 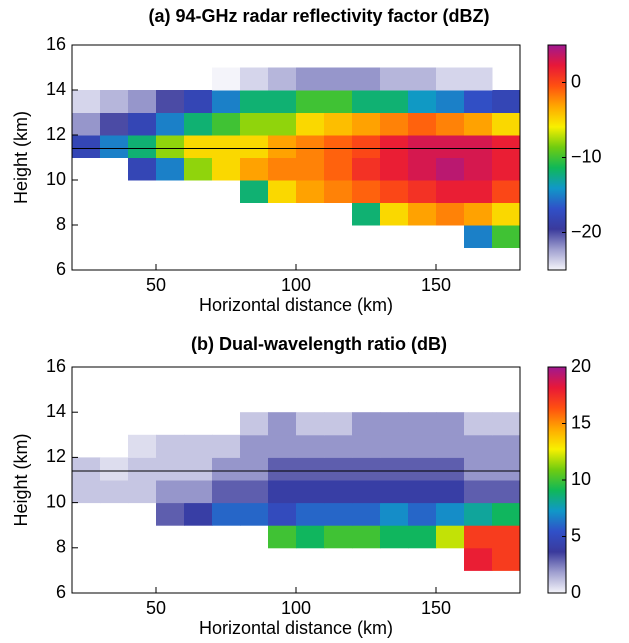 What do you see at coordinates (581, 479) in the screenshot?
I see `colorbar-tick-label: 10` at bounding box center [581, 479].